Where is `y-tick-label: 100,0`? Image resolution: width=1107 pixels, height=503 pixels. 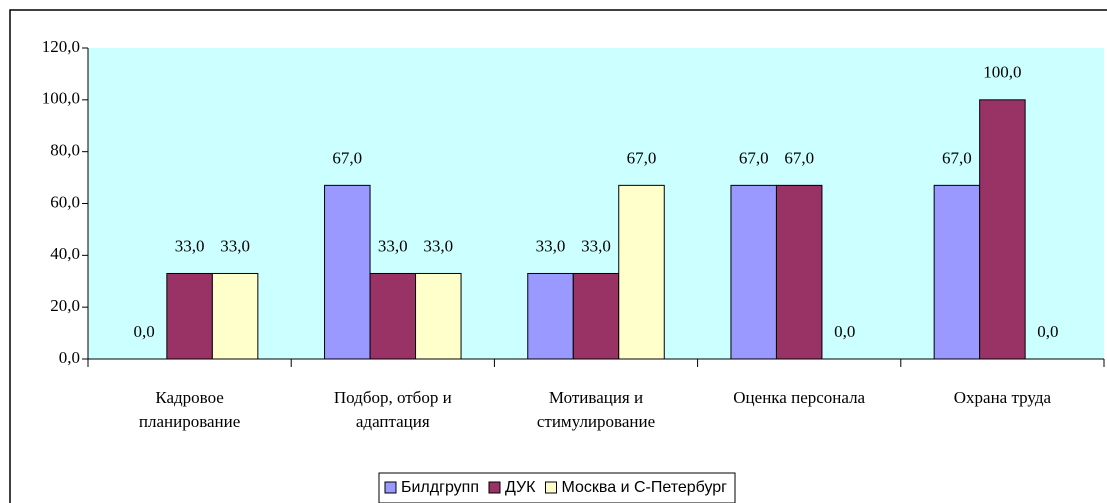 y-tick-label: 100,0 is located at coordinates (61, 98).